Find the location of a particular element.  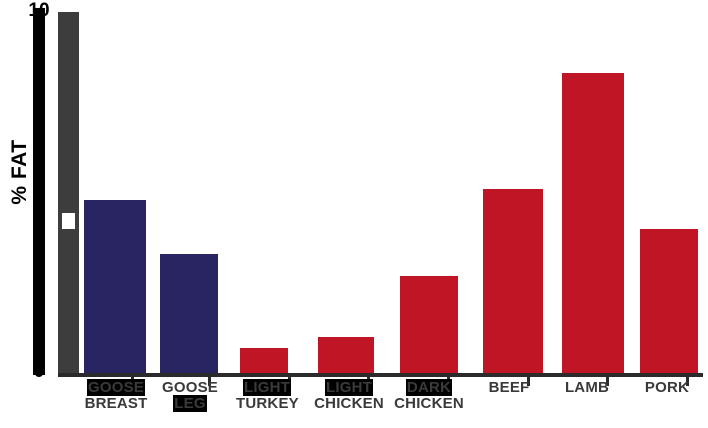

x-axis-label-line2: LEG is located at coordinates (190, 403).